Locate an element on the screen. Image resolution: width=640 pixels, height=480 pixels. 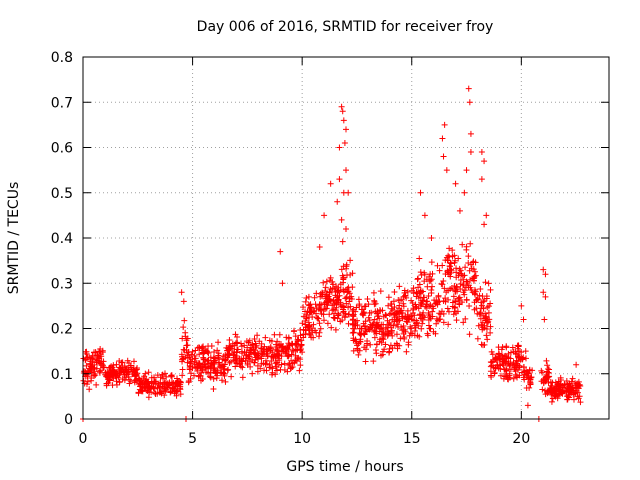
x-tick-label: 10 is located at coordinates (302, 439).